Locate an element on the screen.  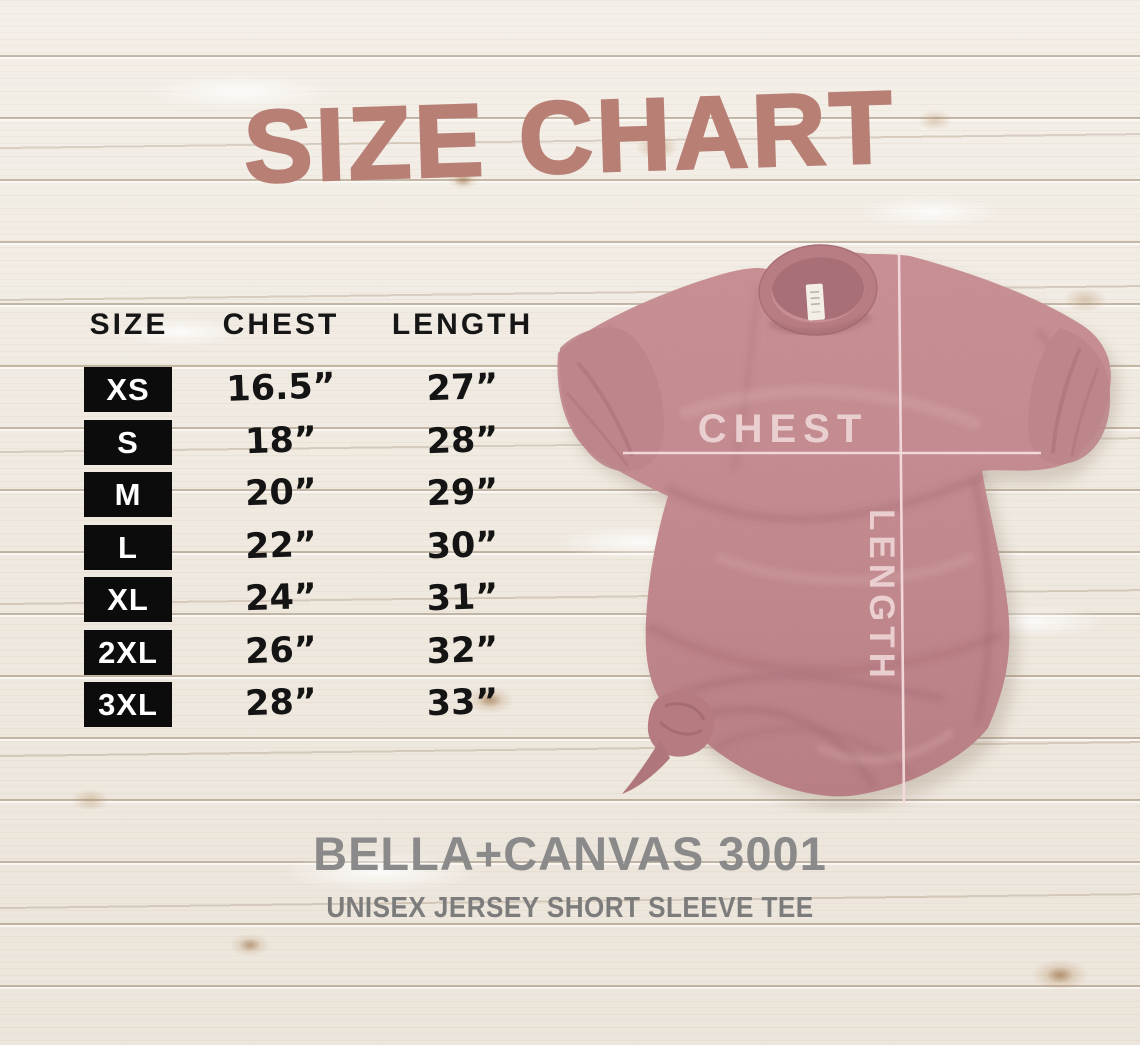
table-row: M 20” 29” is located at coordinates (280, 494).